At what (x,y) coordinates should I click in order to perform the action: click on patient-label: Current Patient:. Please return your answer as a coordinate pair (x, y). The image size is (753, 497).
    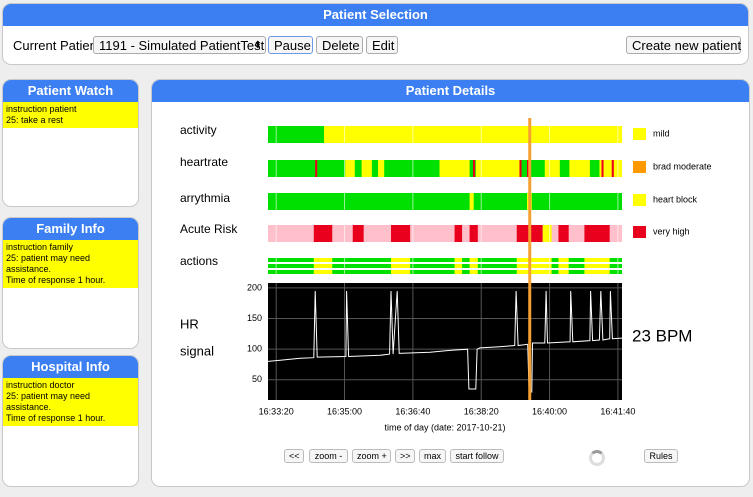
    Looking at the image, I should click on (59, 45).